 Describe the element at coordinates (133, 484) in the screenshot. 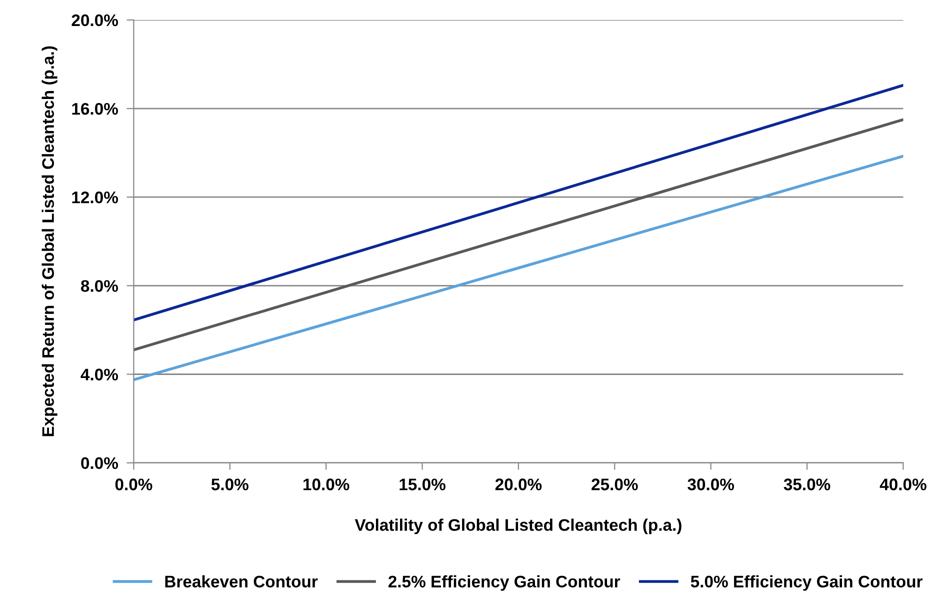

I see `x-tick-label: 0.0%` at that location.